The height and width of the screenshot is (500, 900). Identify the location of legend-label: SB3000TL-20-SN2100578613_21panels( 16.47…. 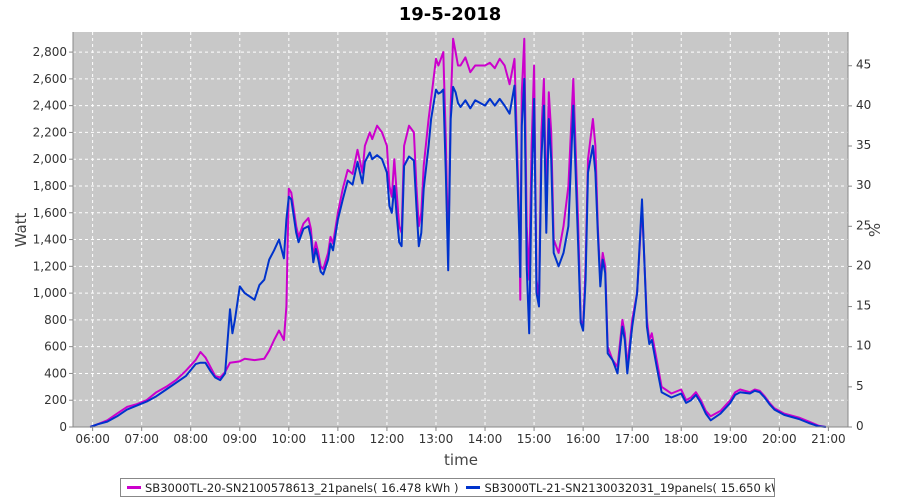
(302, 487).